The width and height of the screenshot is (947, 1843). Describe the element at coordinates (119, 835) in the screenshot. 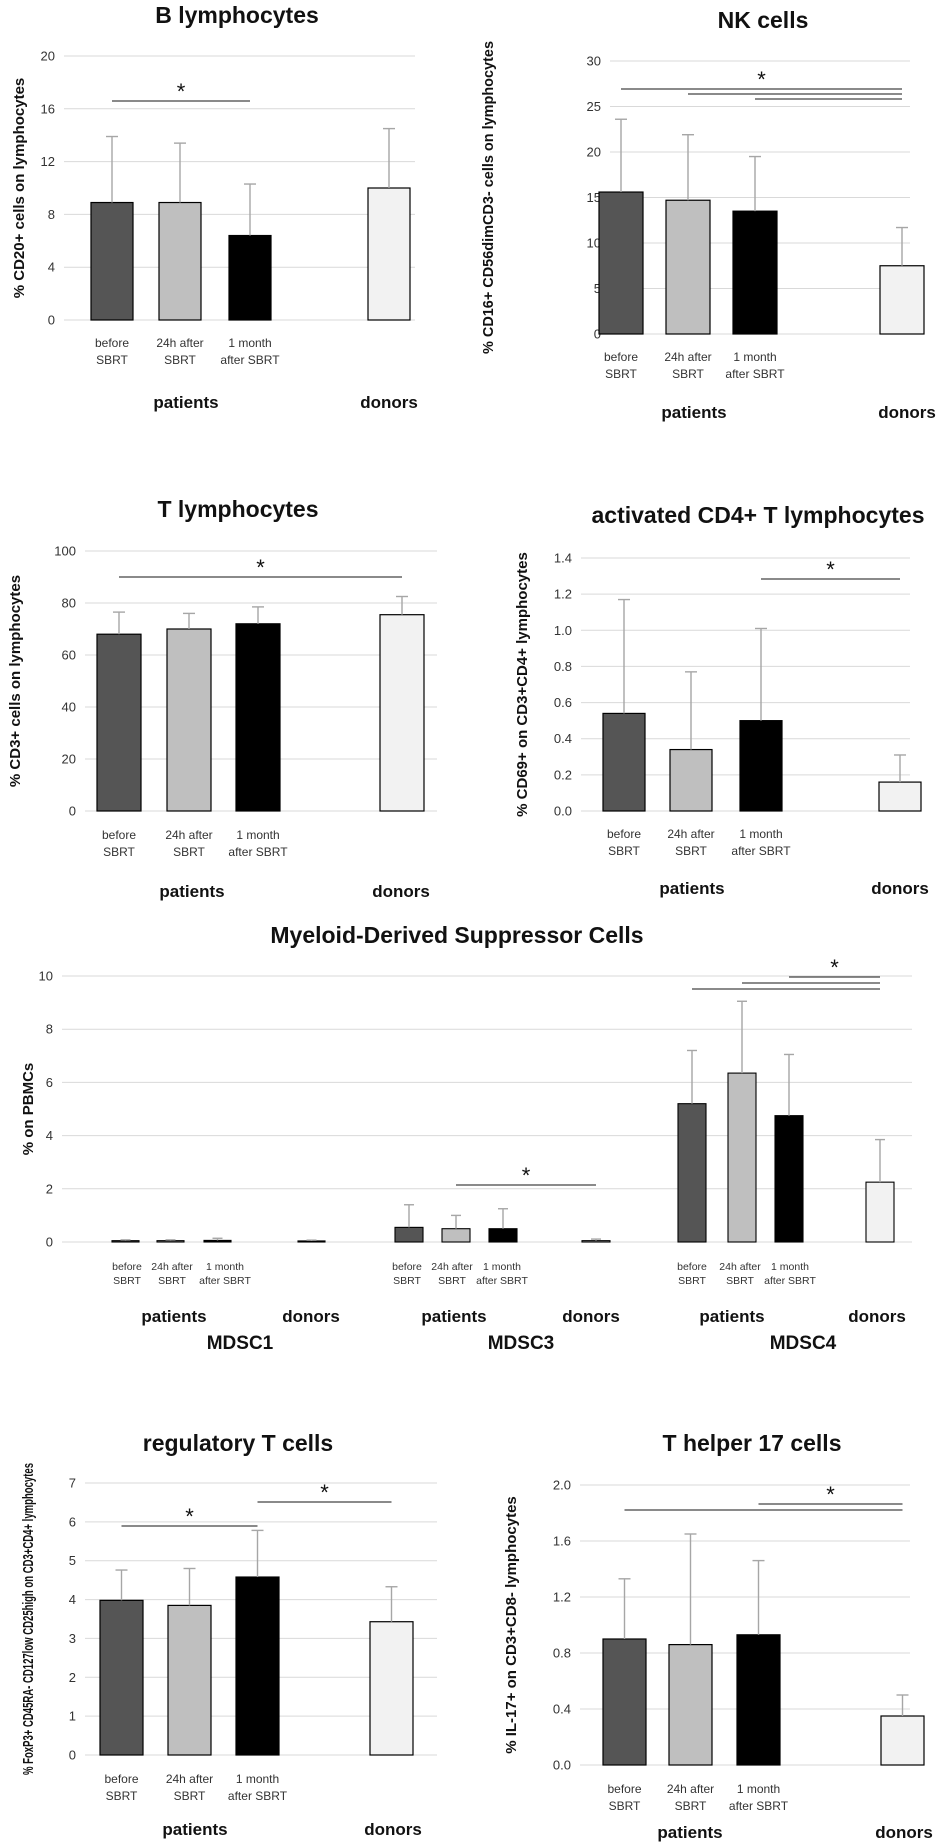

I see `t-category-label: before` at that location.